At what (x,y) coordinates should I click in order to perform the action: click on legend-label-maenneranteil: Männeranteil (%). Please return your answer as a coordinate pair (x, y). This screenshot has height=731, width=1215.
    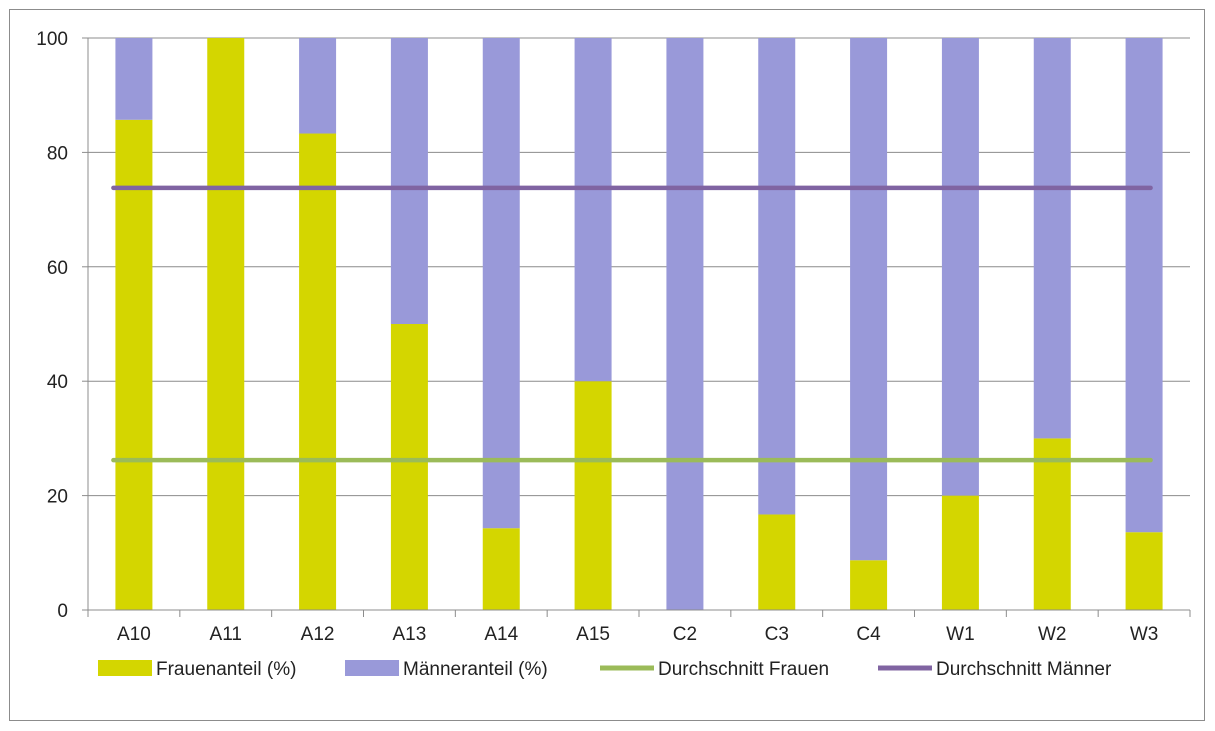
    Looking at the image, I should click on (475, 669).